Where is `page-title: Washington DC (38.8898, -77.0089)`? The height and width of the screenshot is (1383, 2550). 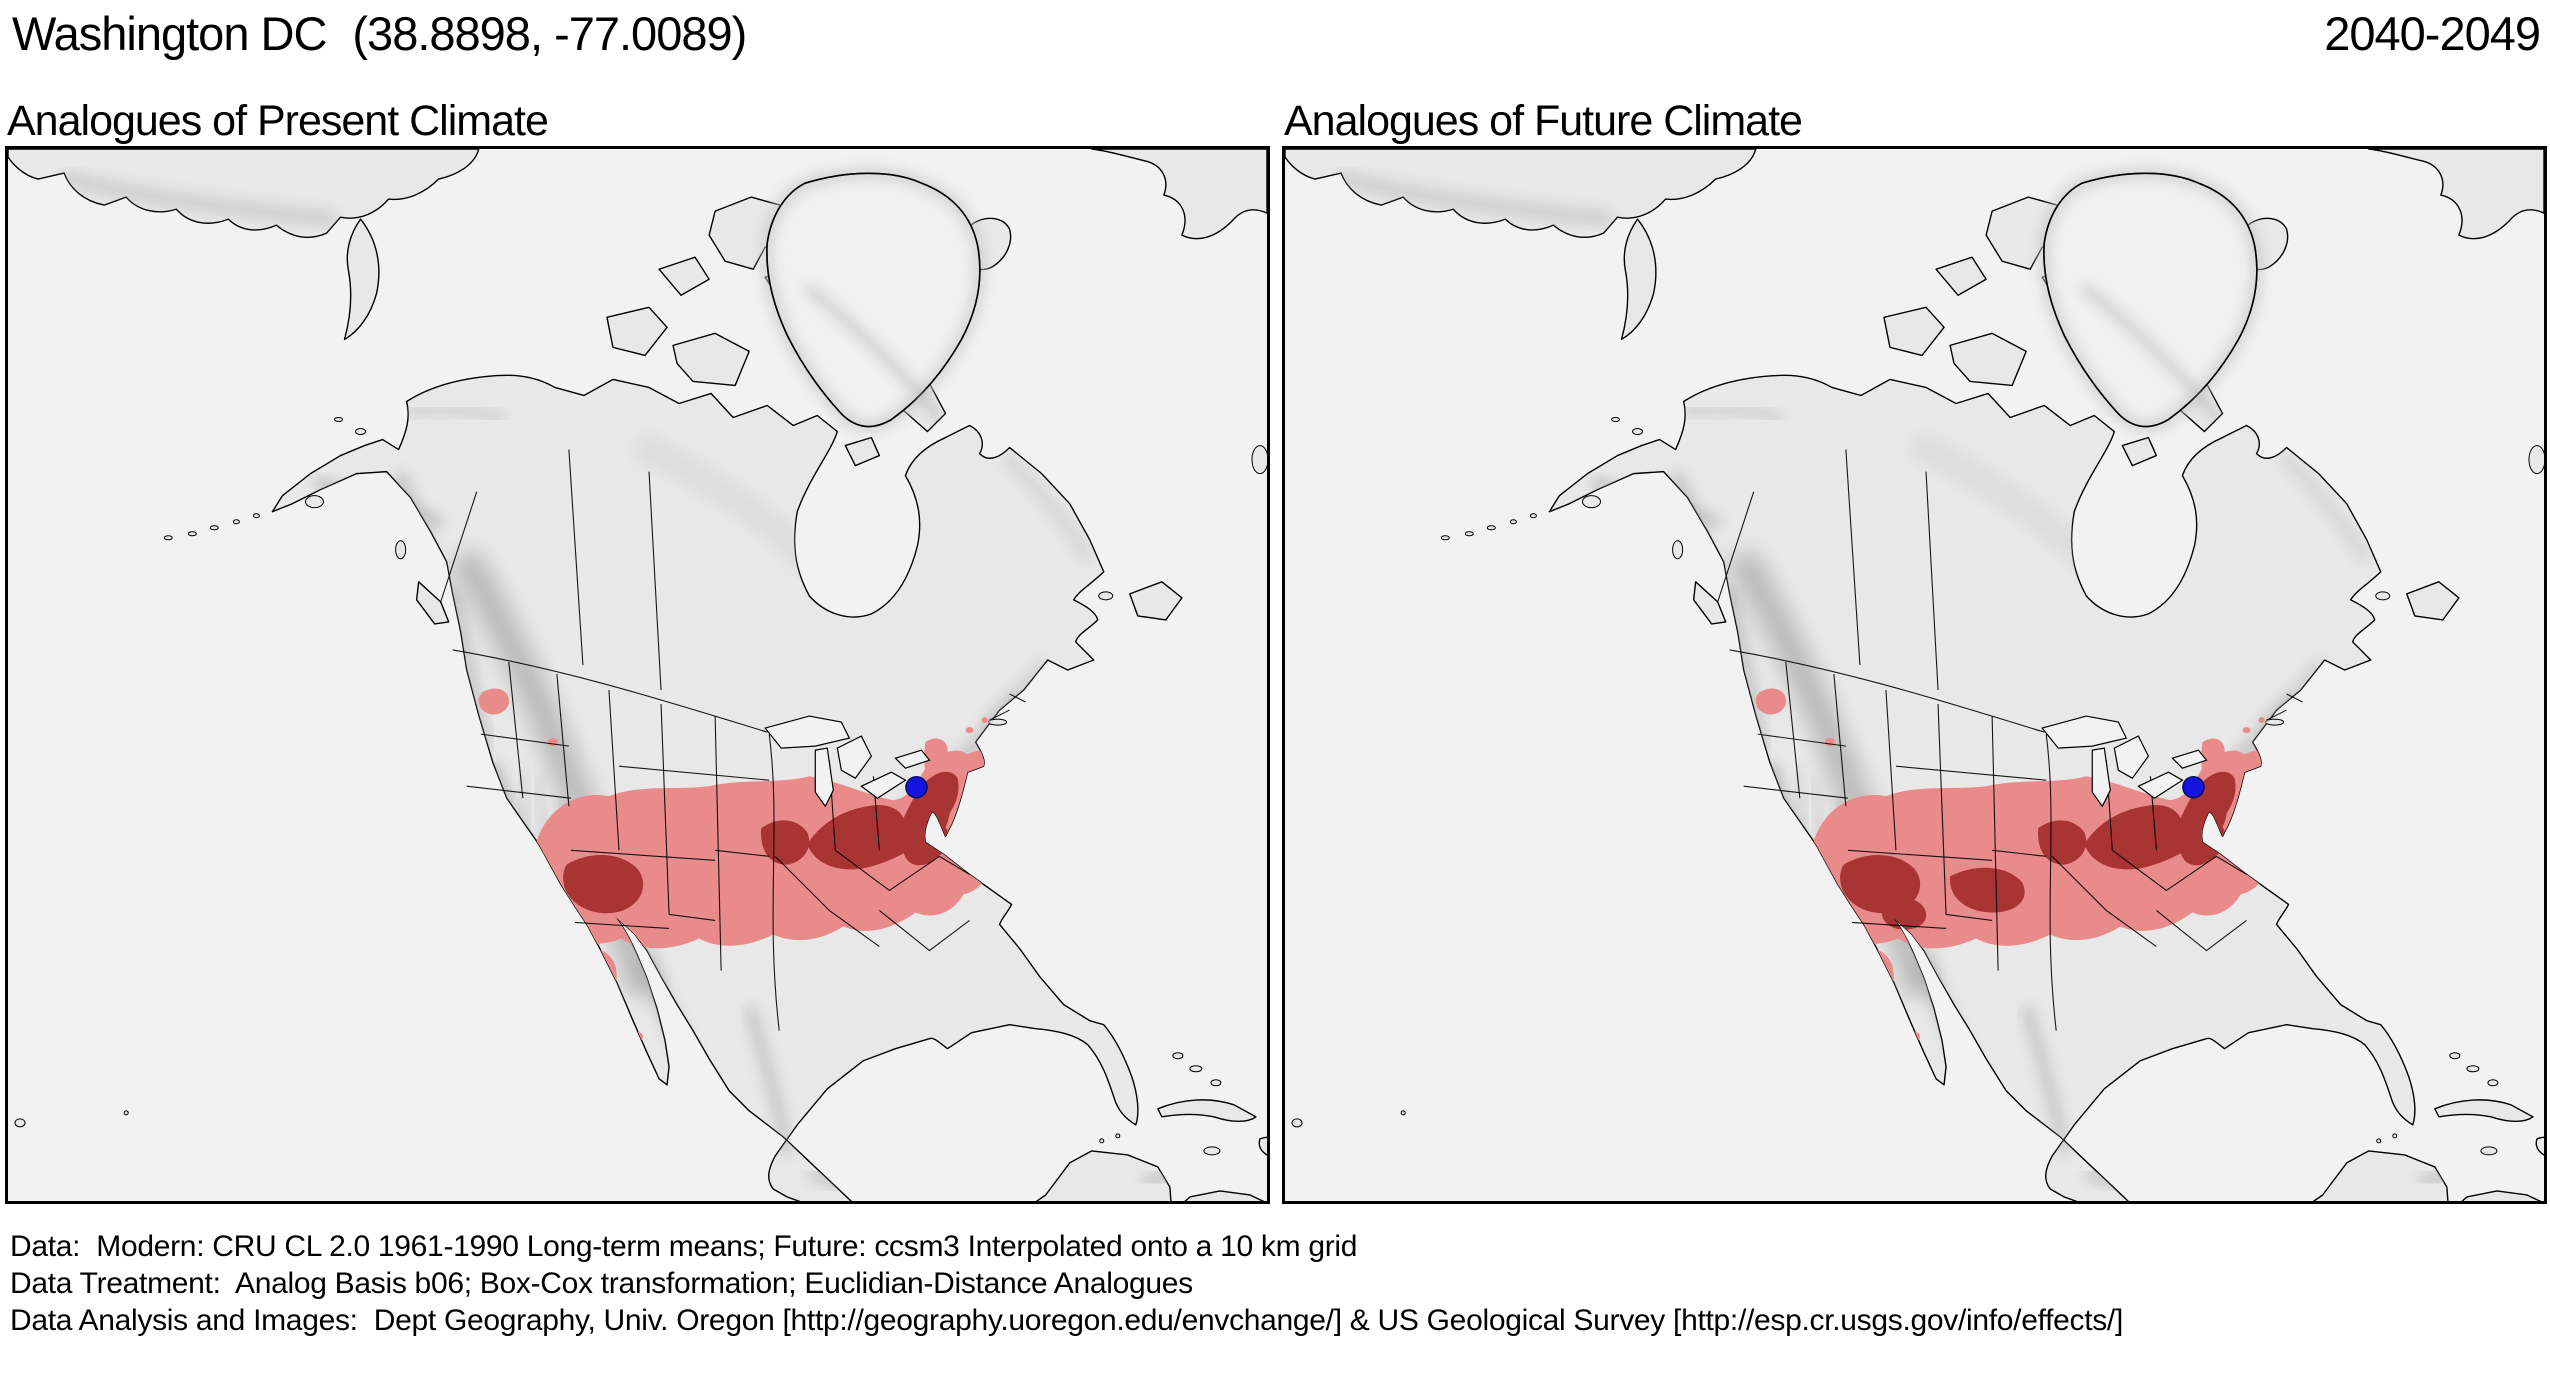
page-title: Washington DC (38.8898, -77.0089) is located at coordinates (379, 33).